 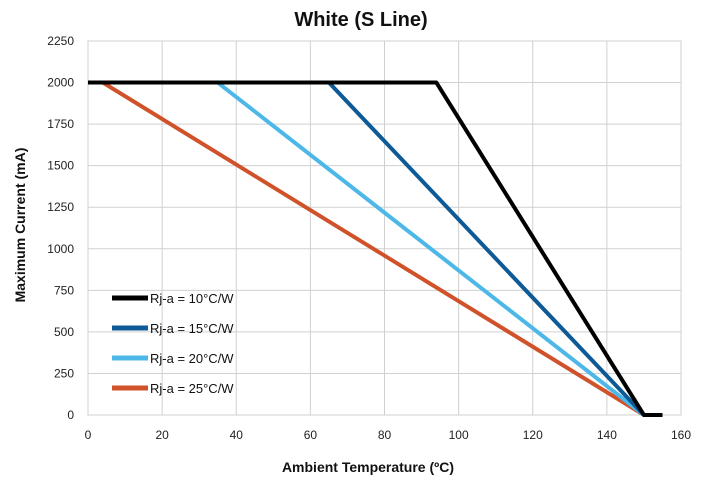 What do you see at coordinates (192, 328) in the screenshot?
I see `legend-label: Rj-a = 15°C/W` at bounding box center [192, 328].